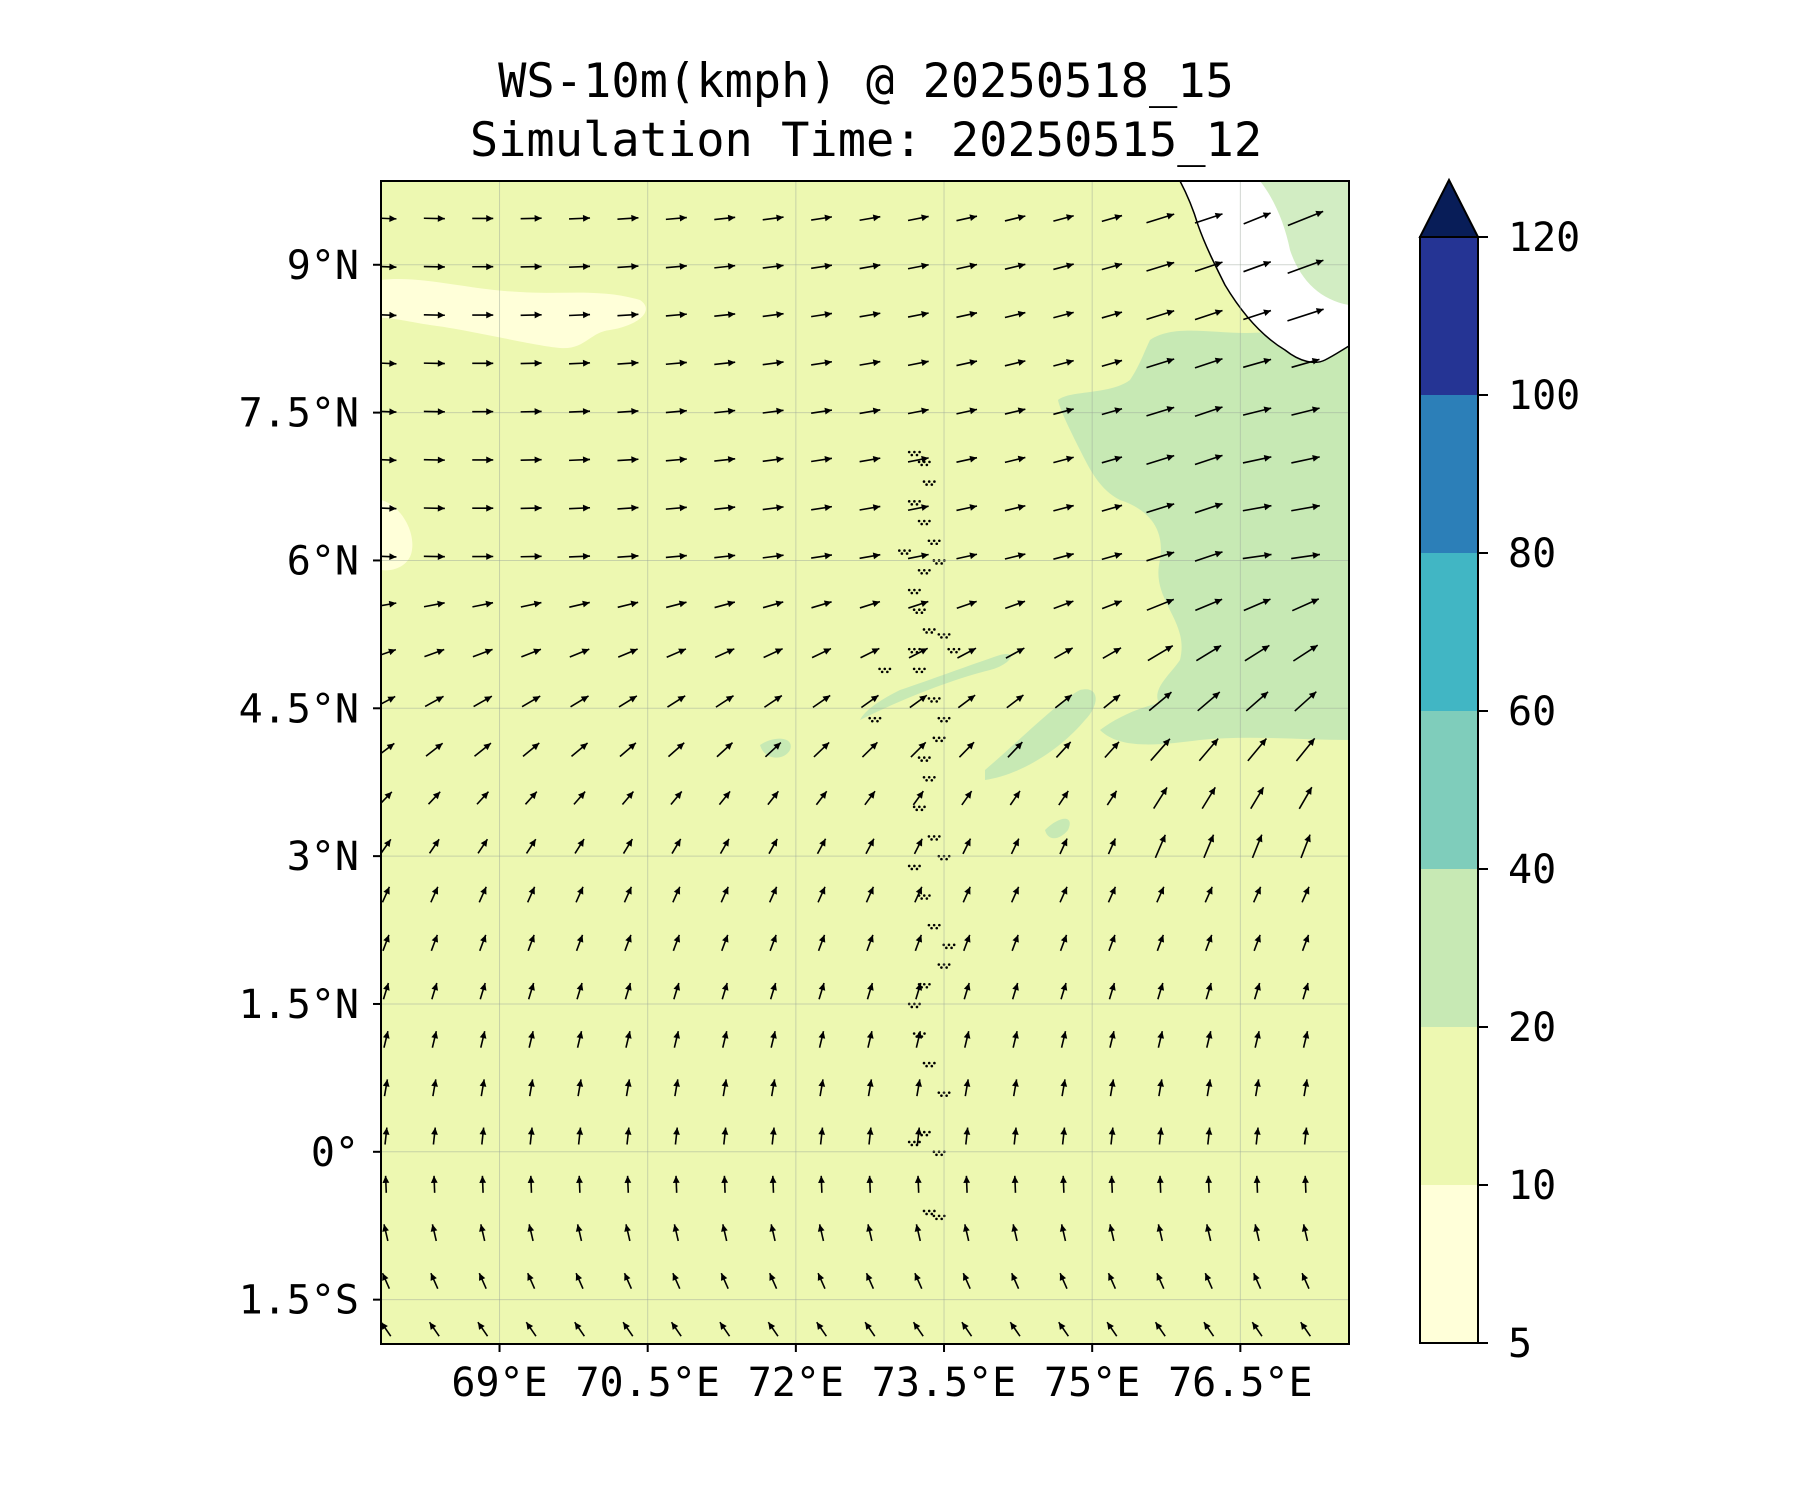  Describe the element at coordinates (1040, 734) in the screenshot. I see `strong-wind-patch-mid` at that location.